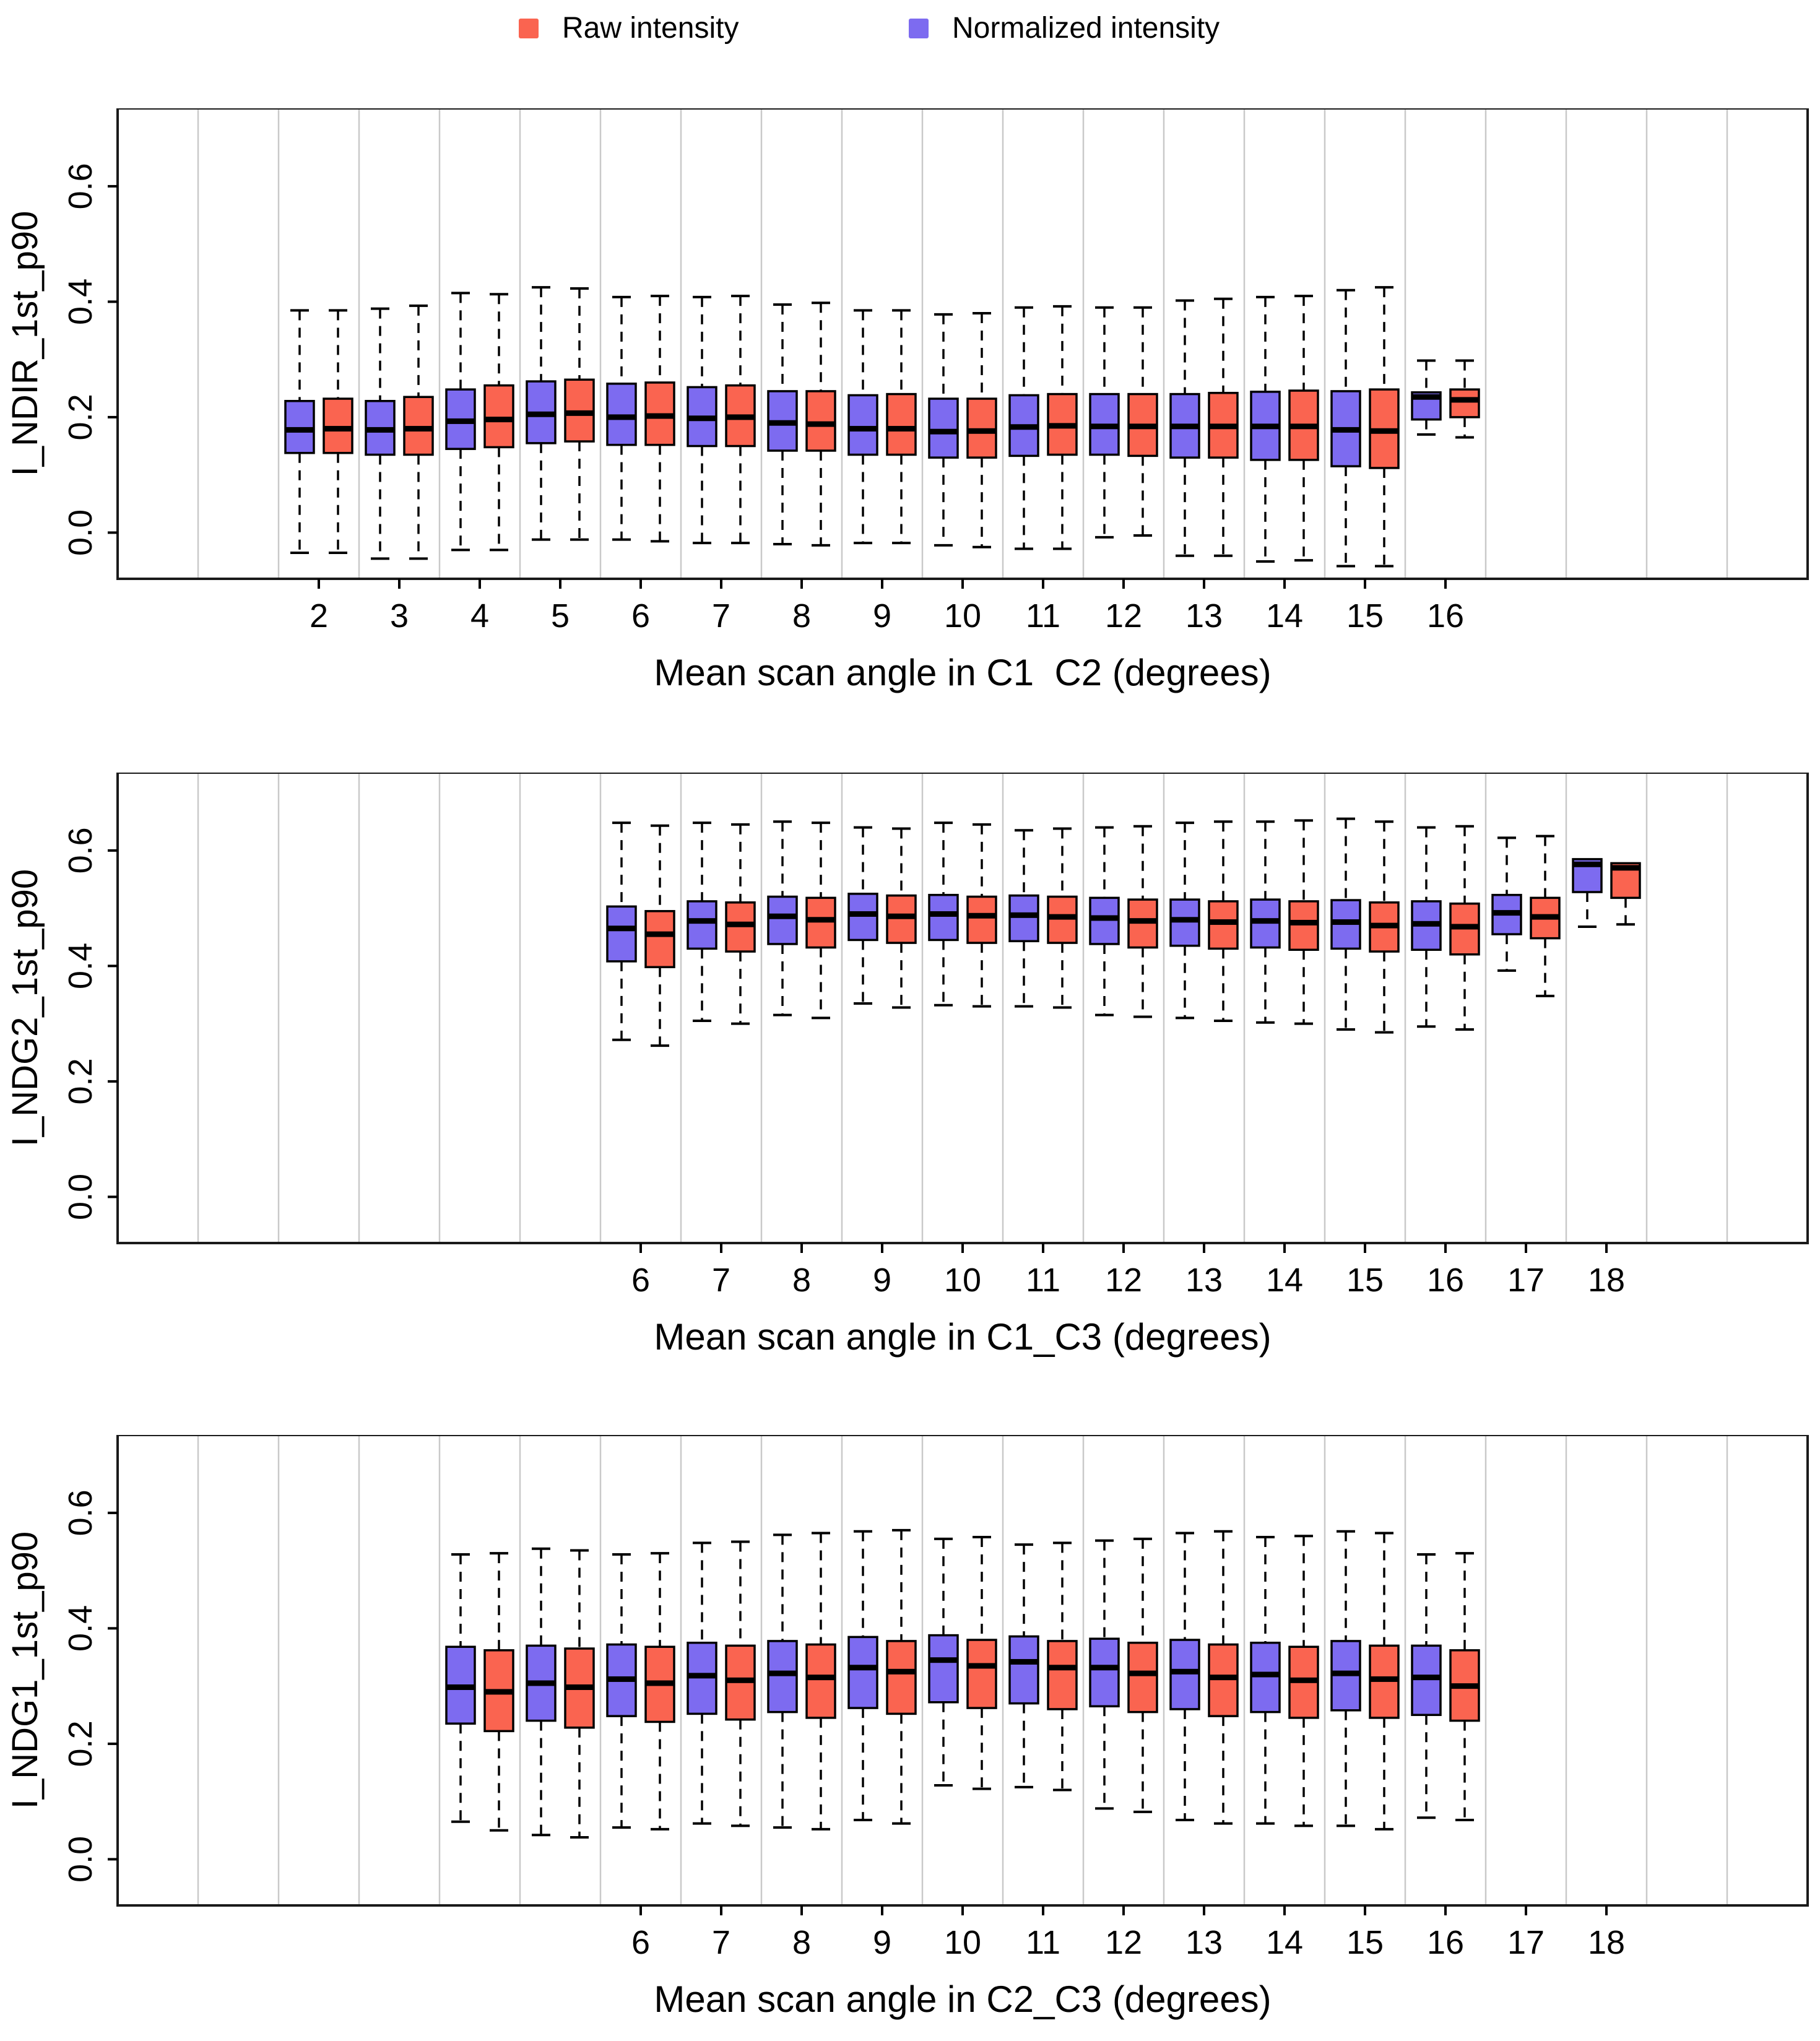 The height and width of the screenshot is (2041, 1820). I want to click on y-tick-label: 0.2, so click(81, 1081).